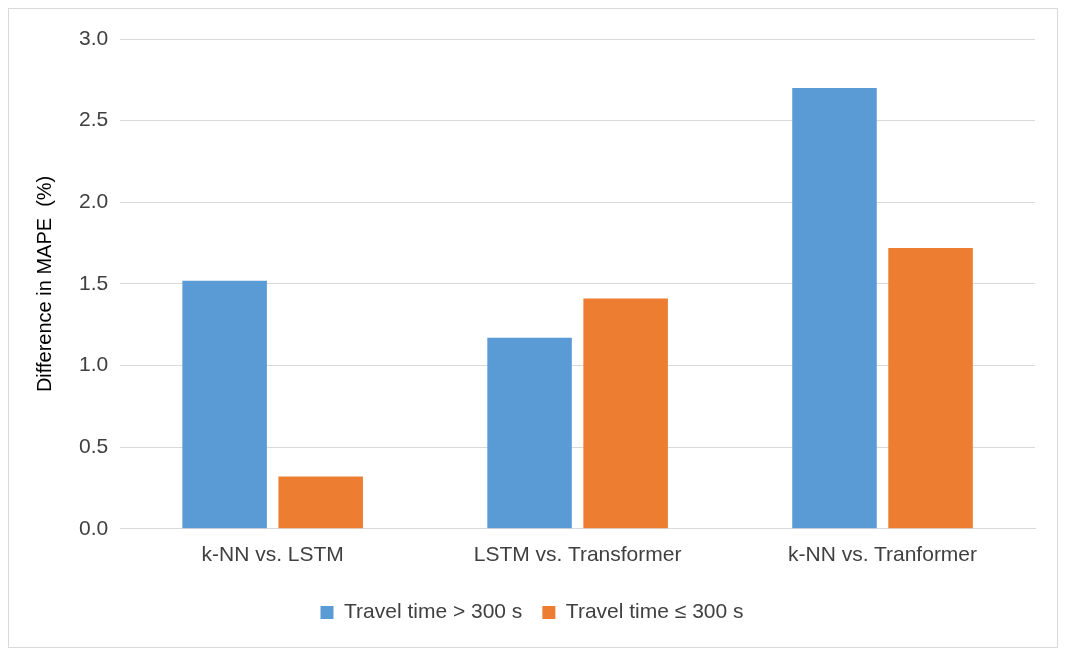 The image size is (1066, 656). I want to click on legend-label: Travel time ≤ 300 s, so click(654, 611).